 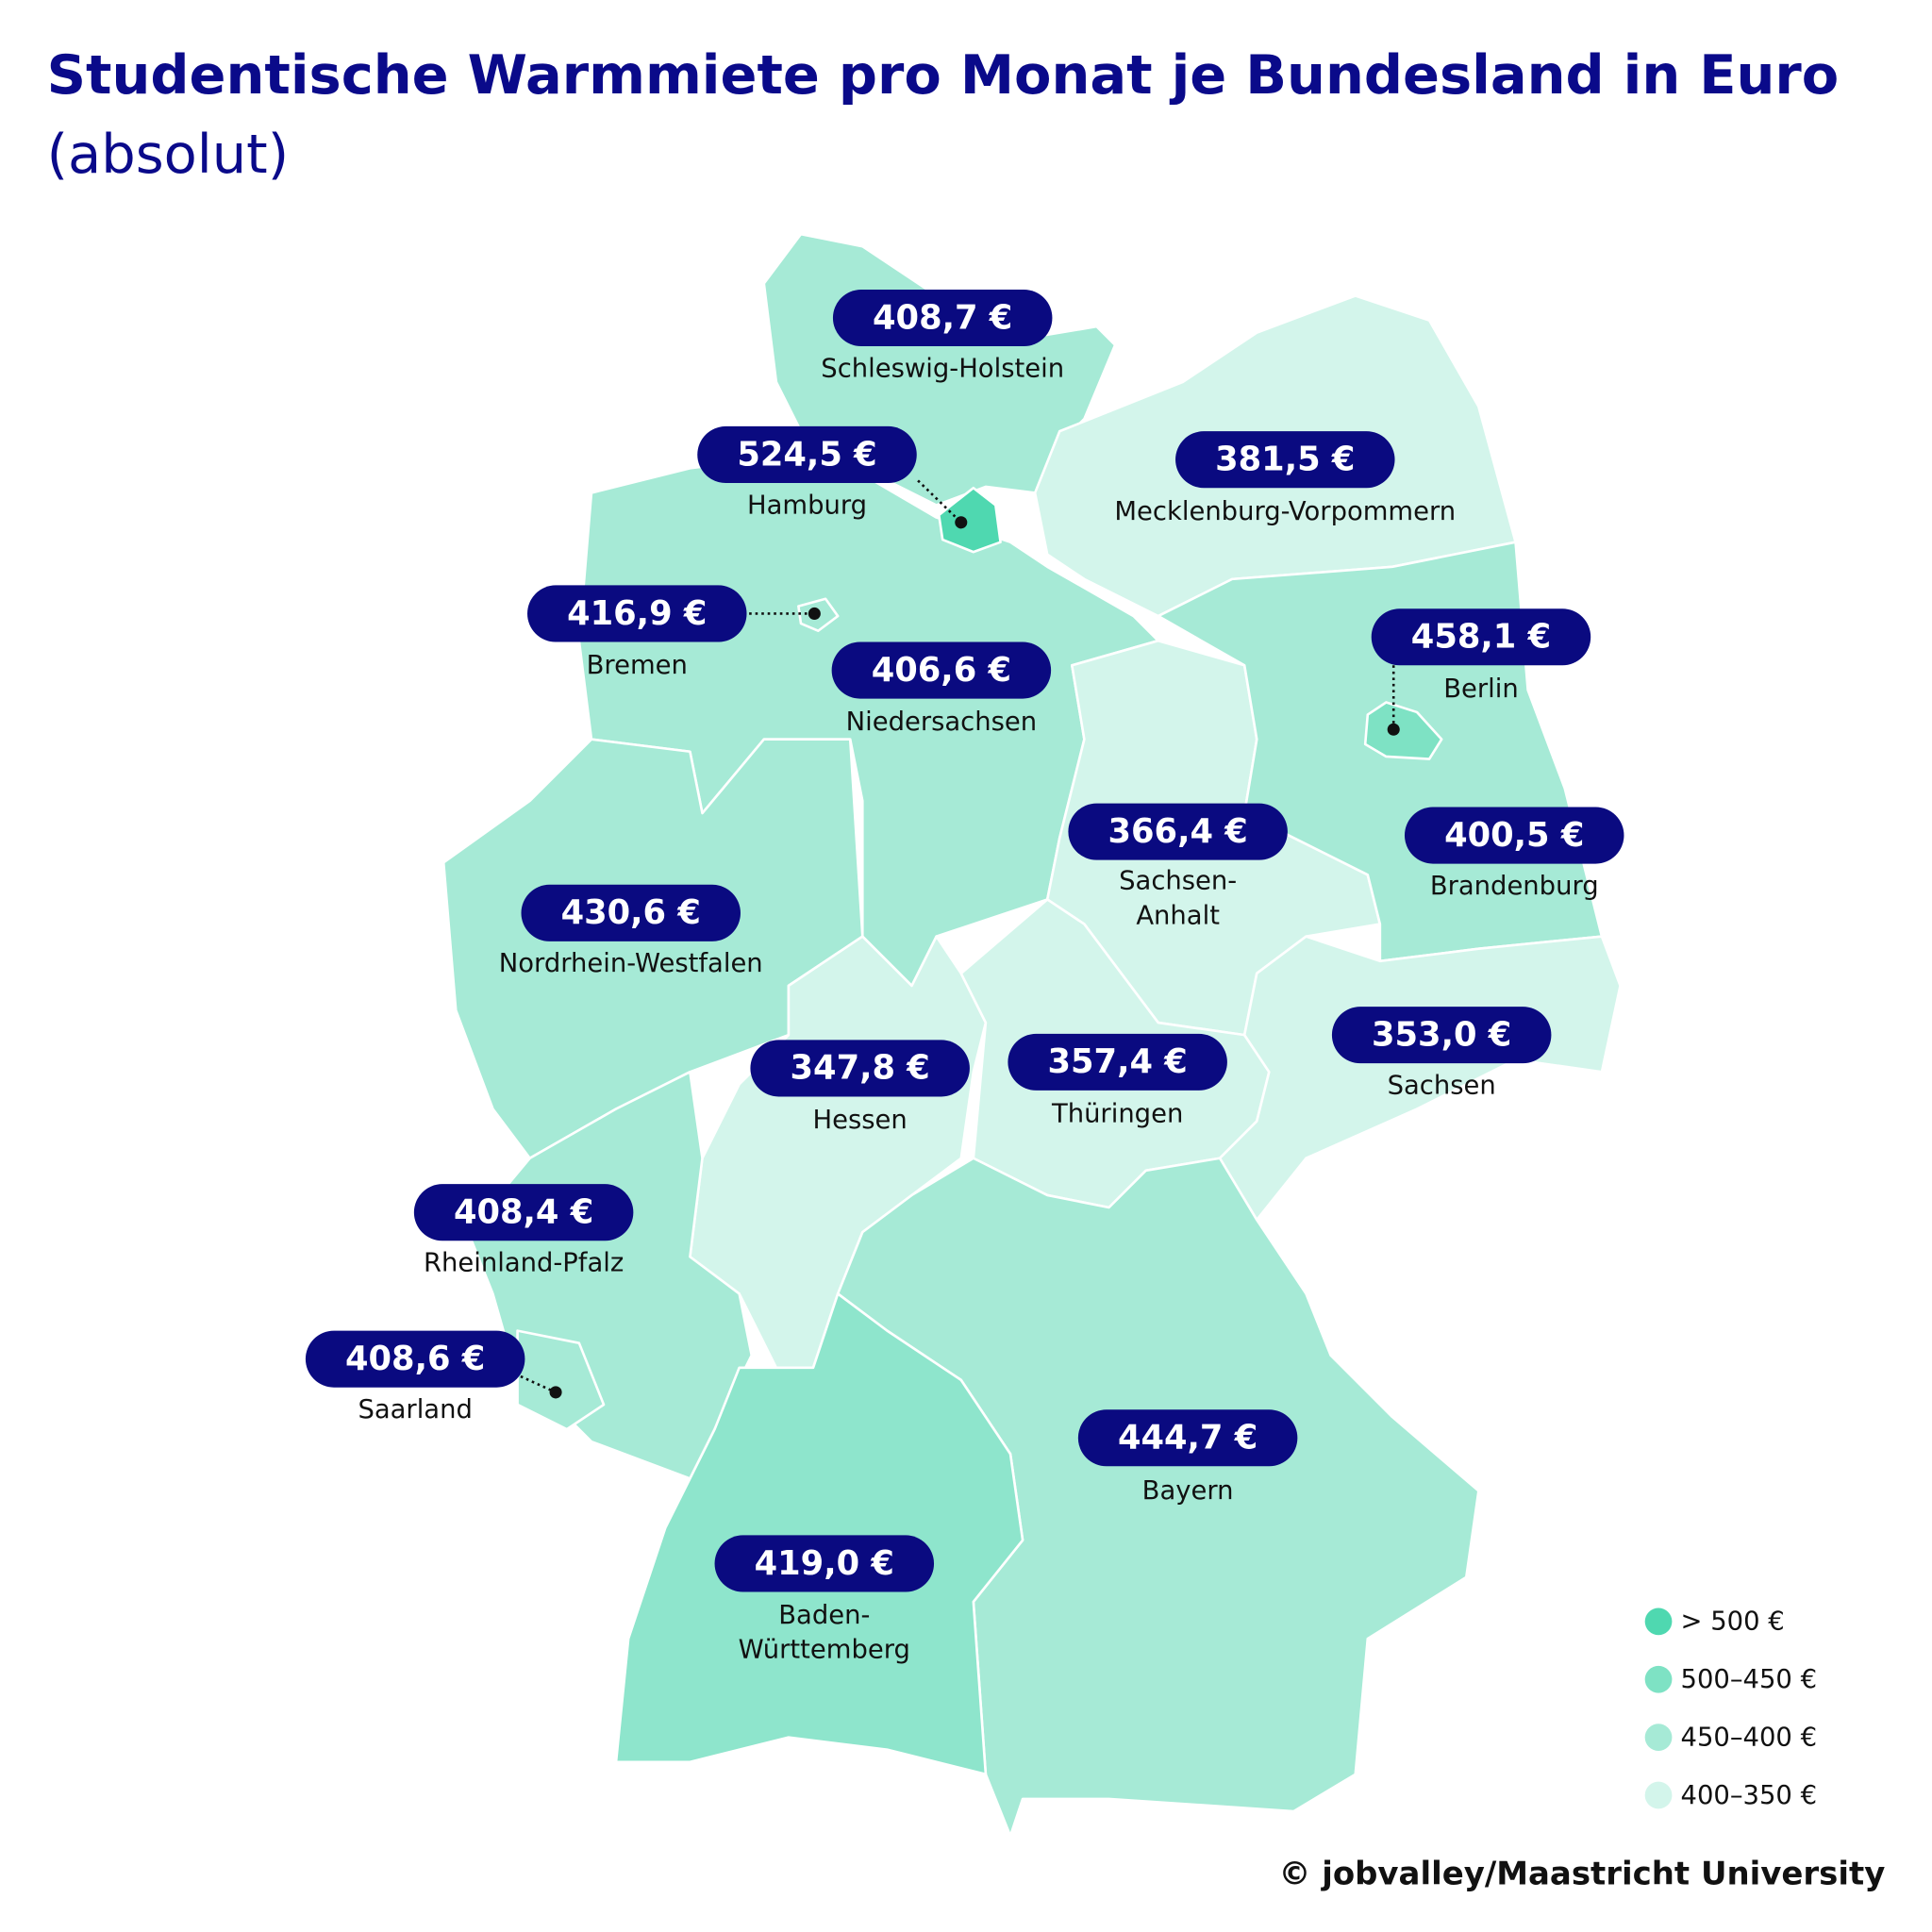 I want to click on value-label: 408,4 €, so click(x=523, y=1212).